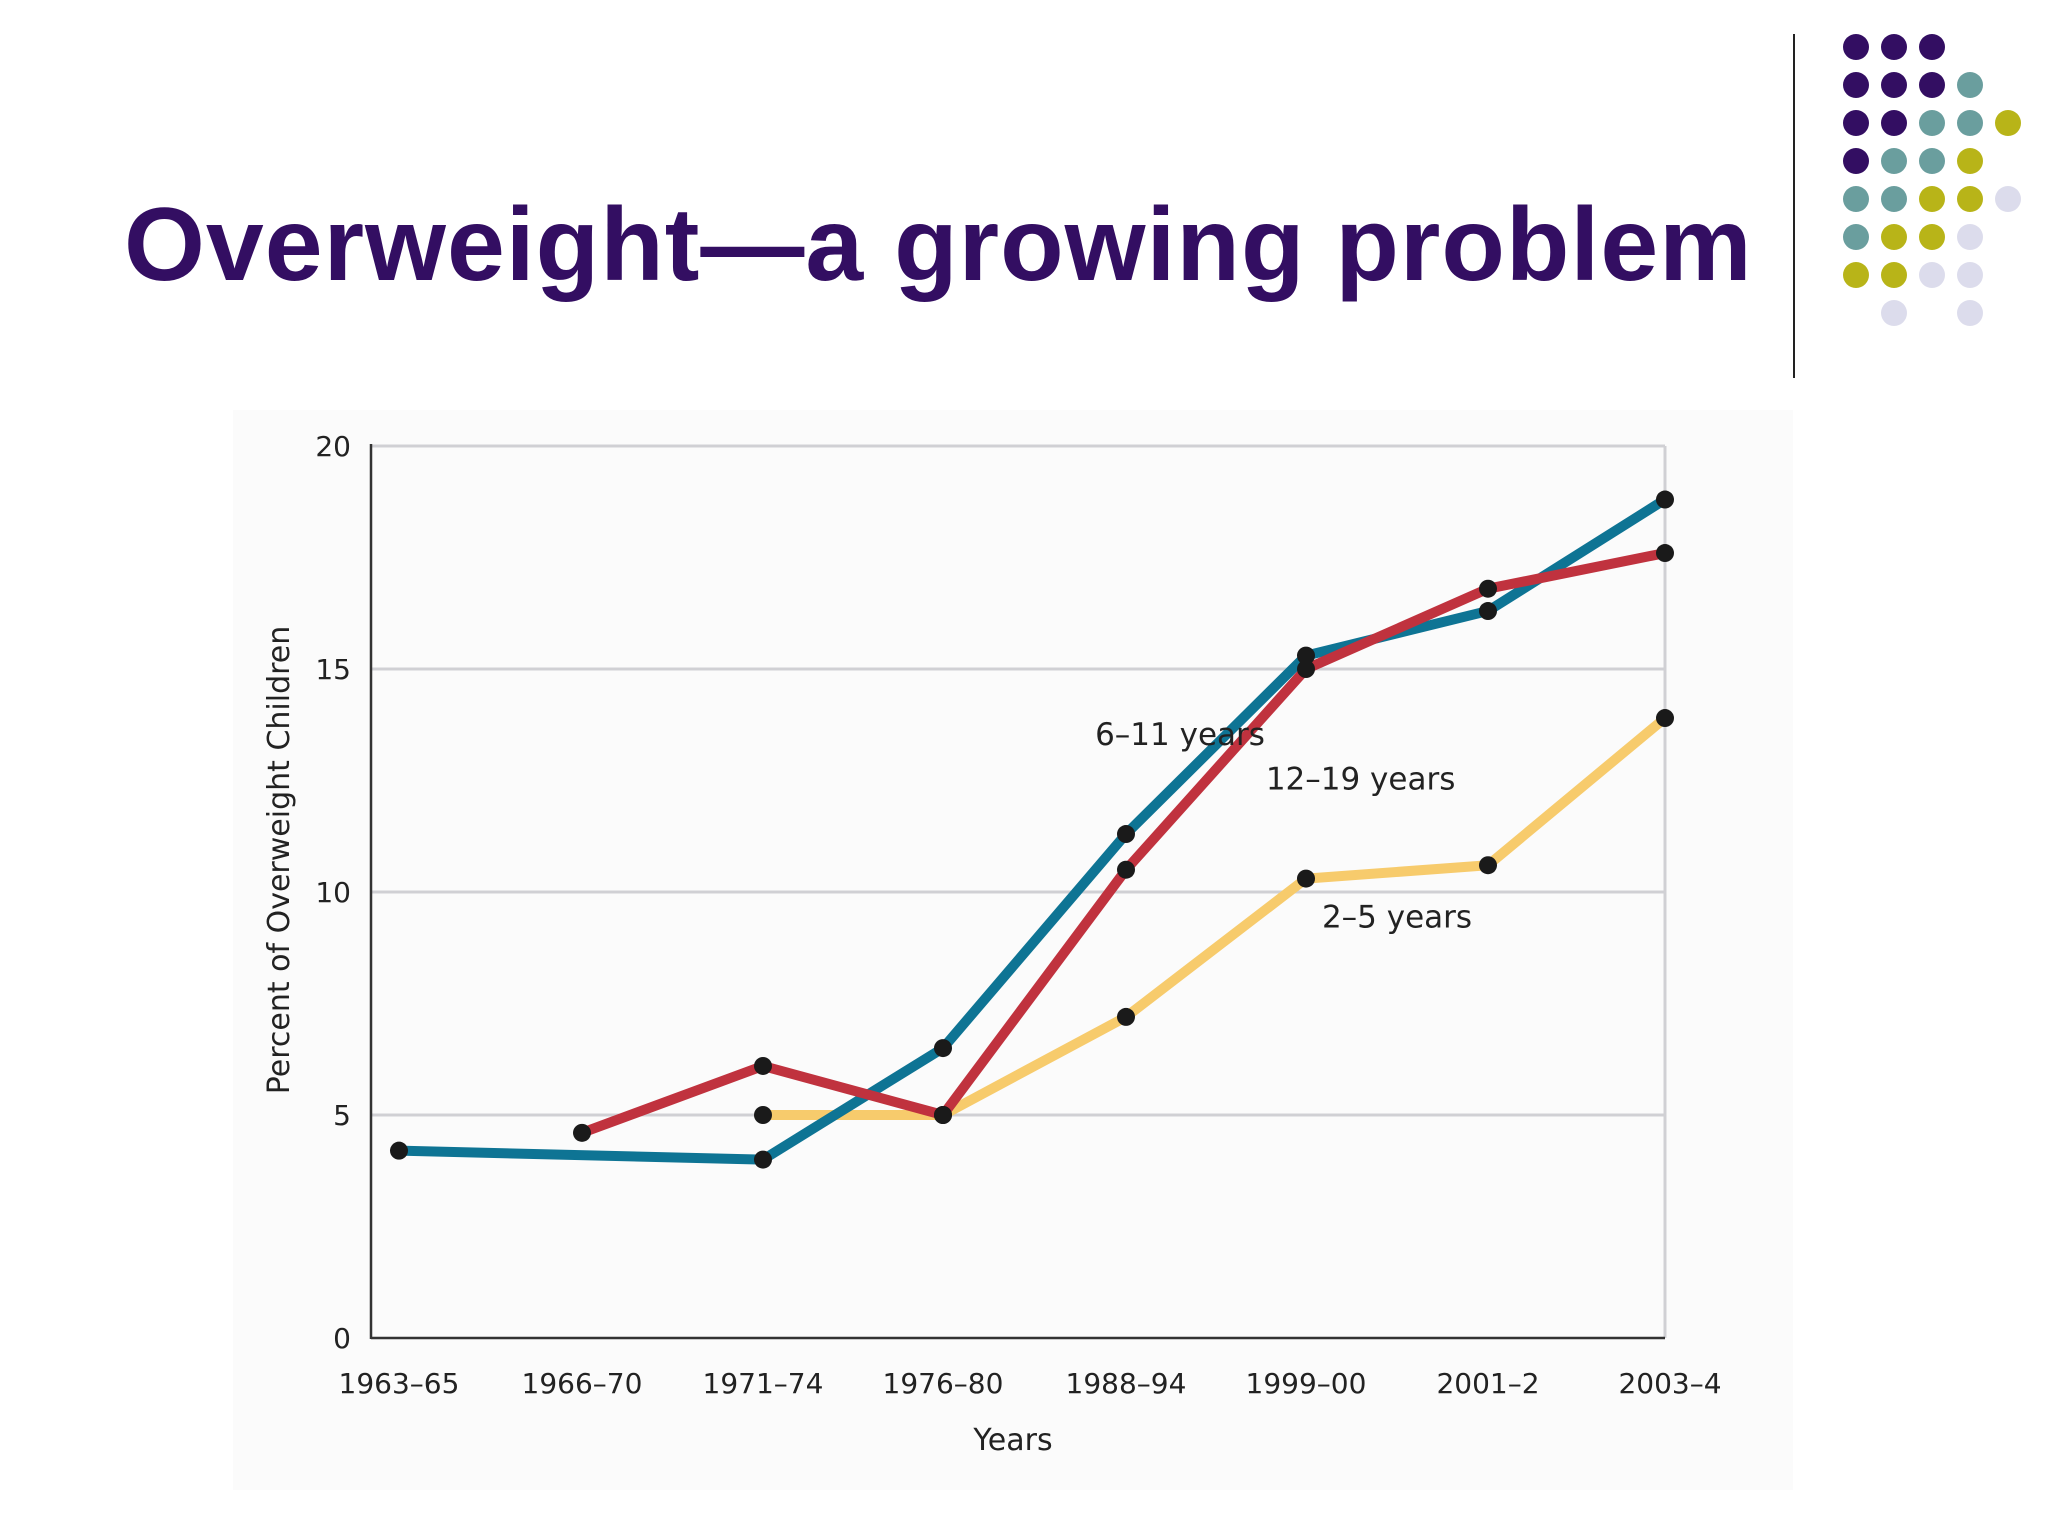 The width and height of the screenshot is (2048, 1536). I want to click on y-tick-label: 0, so click(342, 1338).